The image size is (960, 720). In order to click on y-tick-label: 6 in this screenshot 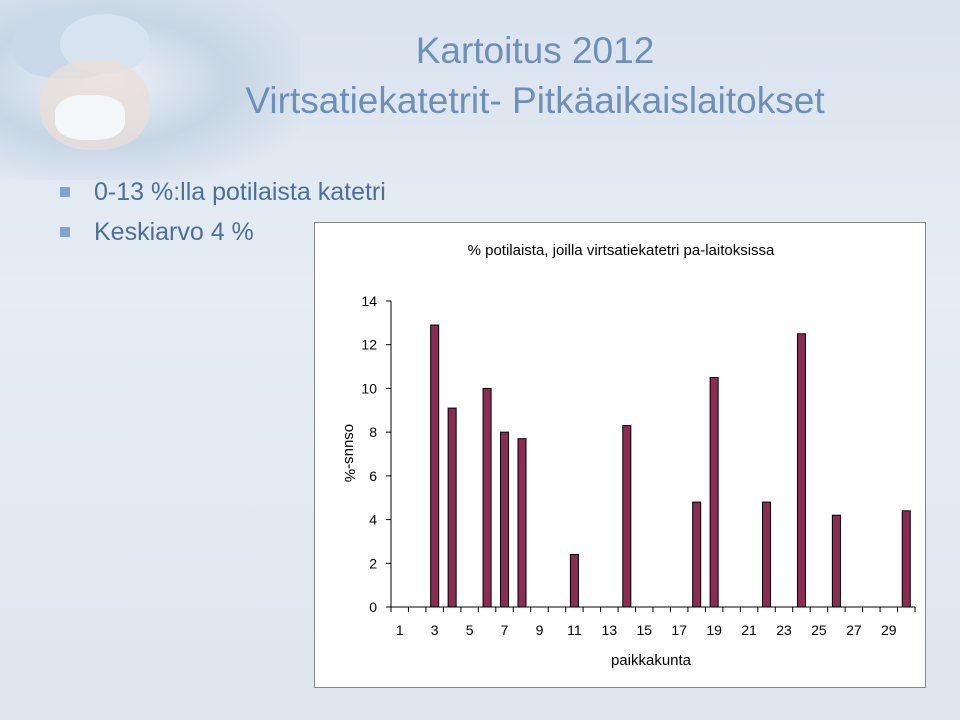, I will do `click(373, 476)`.